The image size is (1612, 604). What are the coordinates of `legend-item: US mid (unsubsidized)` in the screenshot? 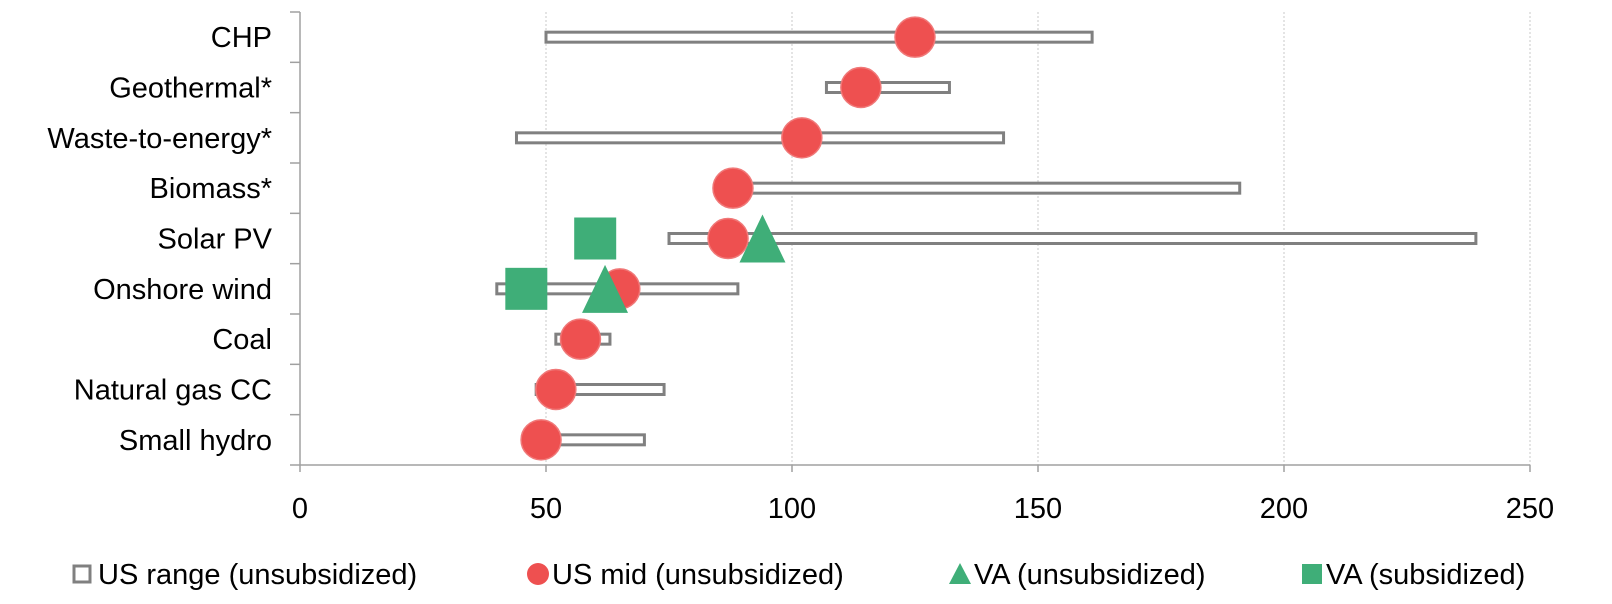 It's located at (685, 575).